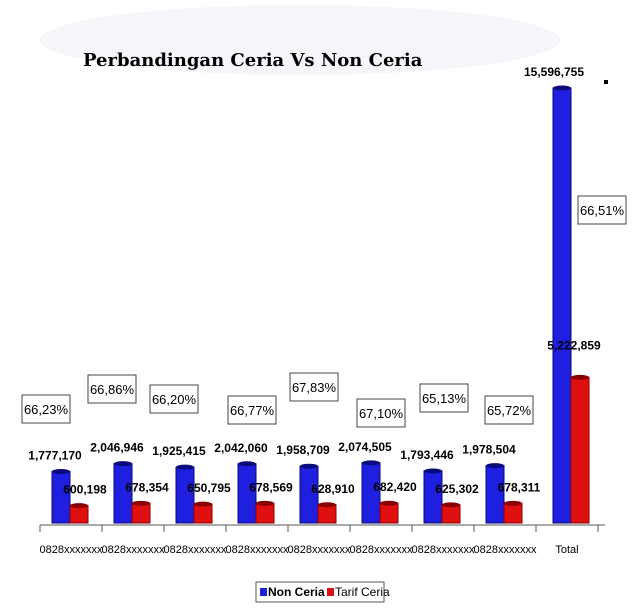  I want to click on percentage-label: 67,10%, so click(381, 413).